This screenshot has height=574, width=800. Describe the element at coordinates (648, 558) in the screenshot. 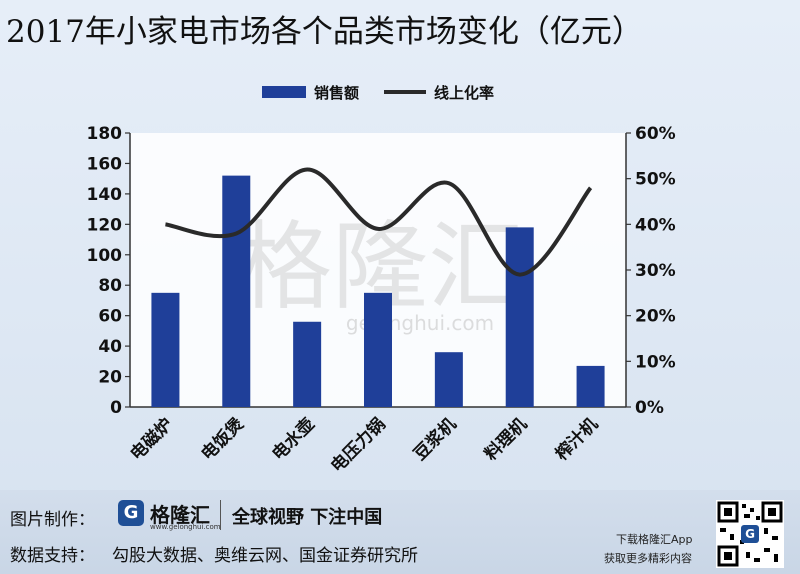

I see `app-promo-text: 获取更多精彩内容` at that location.